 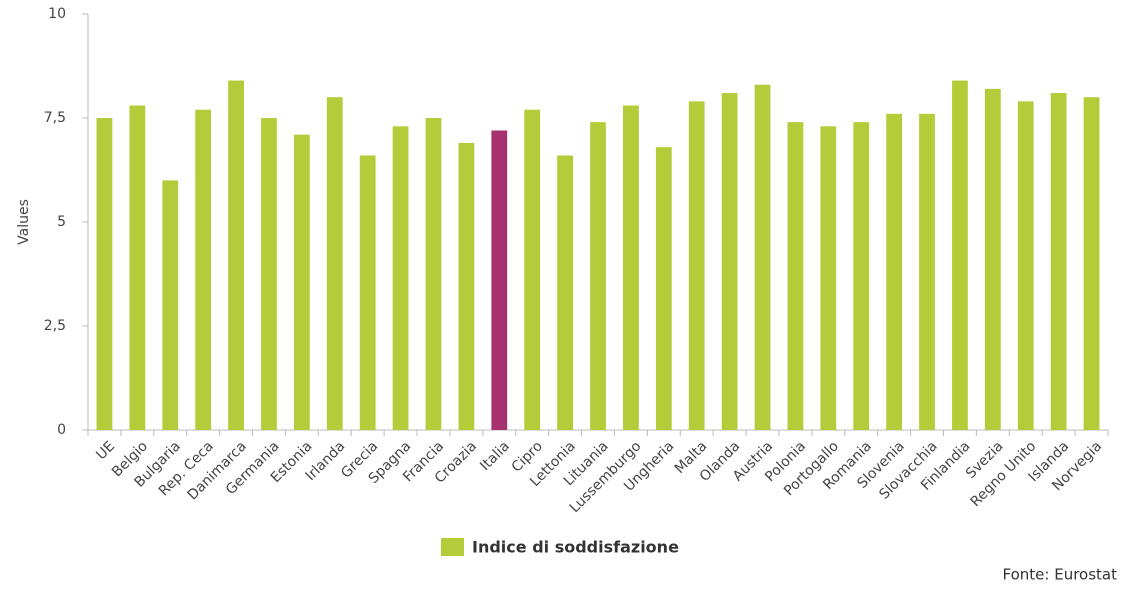 I want to click on y-tick-label: 10, so click(x=57, y=14).